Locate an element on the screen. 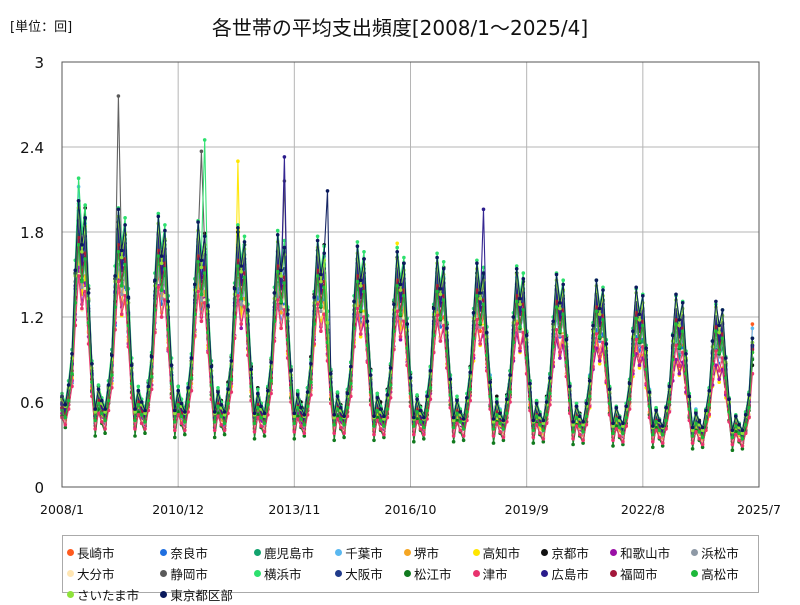 The height and width of the screenshot is (605, 800). x-tick-label: 2022/8 is located at coordinates (643, 509).